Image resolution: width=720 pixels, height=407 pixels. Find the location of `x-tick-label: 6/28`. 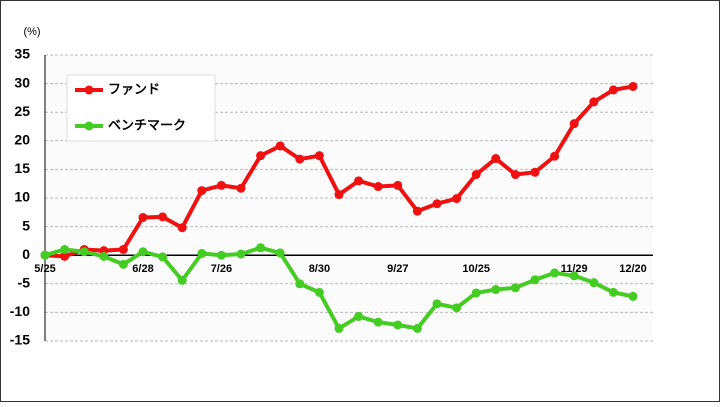

x-tick-label: 6/28 is located at coordinates (142, 269).